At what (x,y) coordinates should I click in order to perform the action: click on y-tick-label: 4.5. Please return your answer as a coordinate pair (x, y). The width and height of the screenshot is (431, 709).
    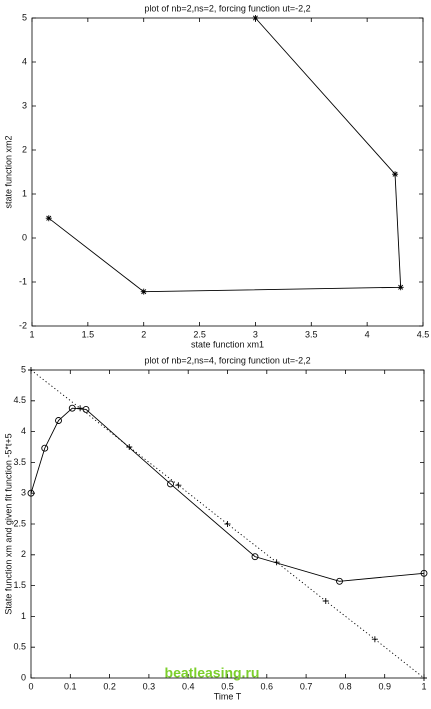
    Looking at the image, I should click on (19, 400).